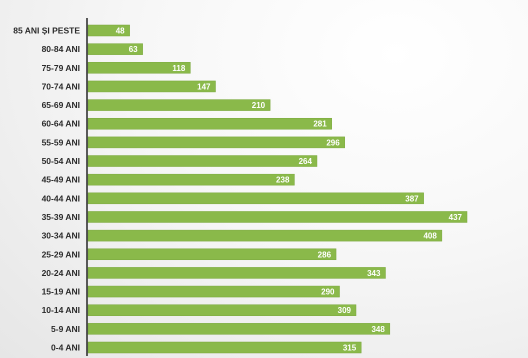  I want to click on value-label: 238, so click(283, 180).